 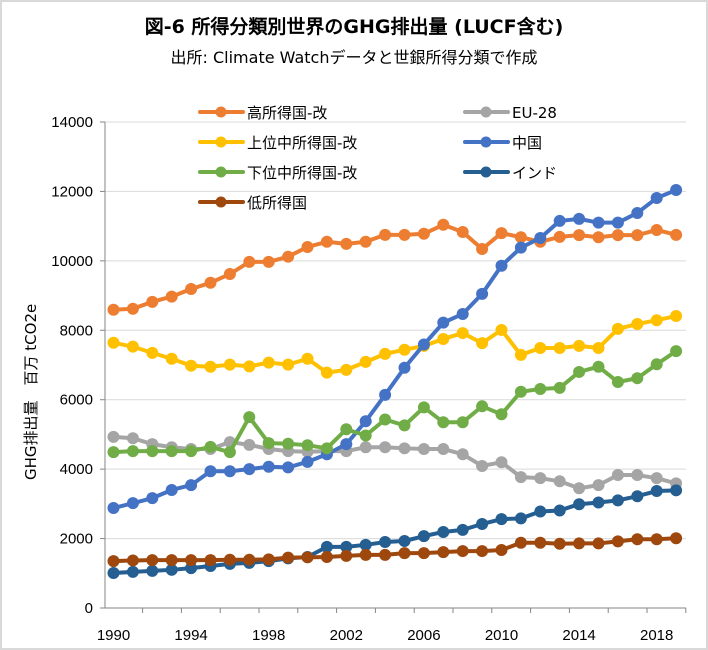 I want to click on legend-label: 中国, so click(x=527, y=143).